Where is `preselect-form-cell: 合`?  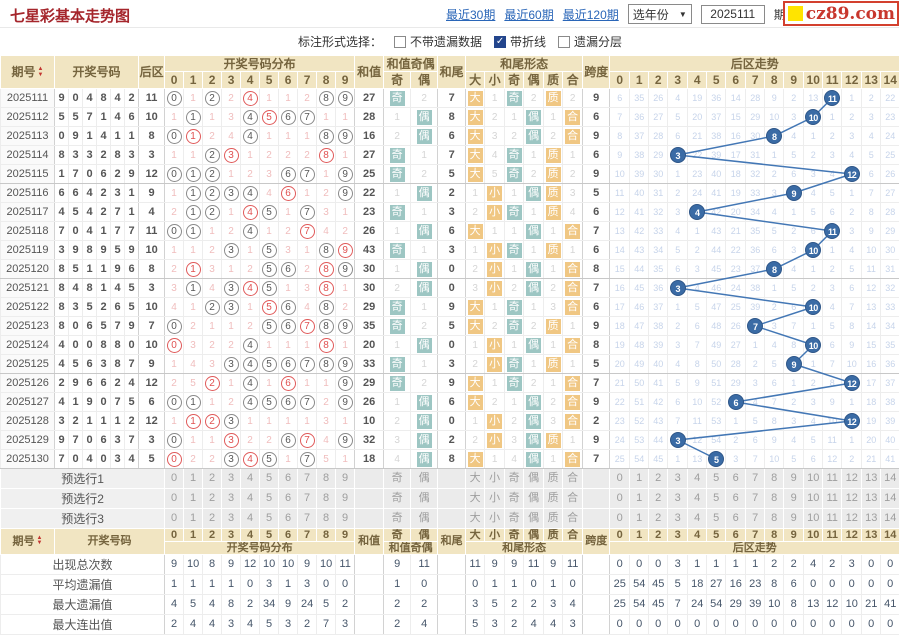 preselect-form-cell: 合 is located at coordinates (573, 498).